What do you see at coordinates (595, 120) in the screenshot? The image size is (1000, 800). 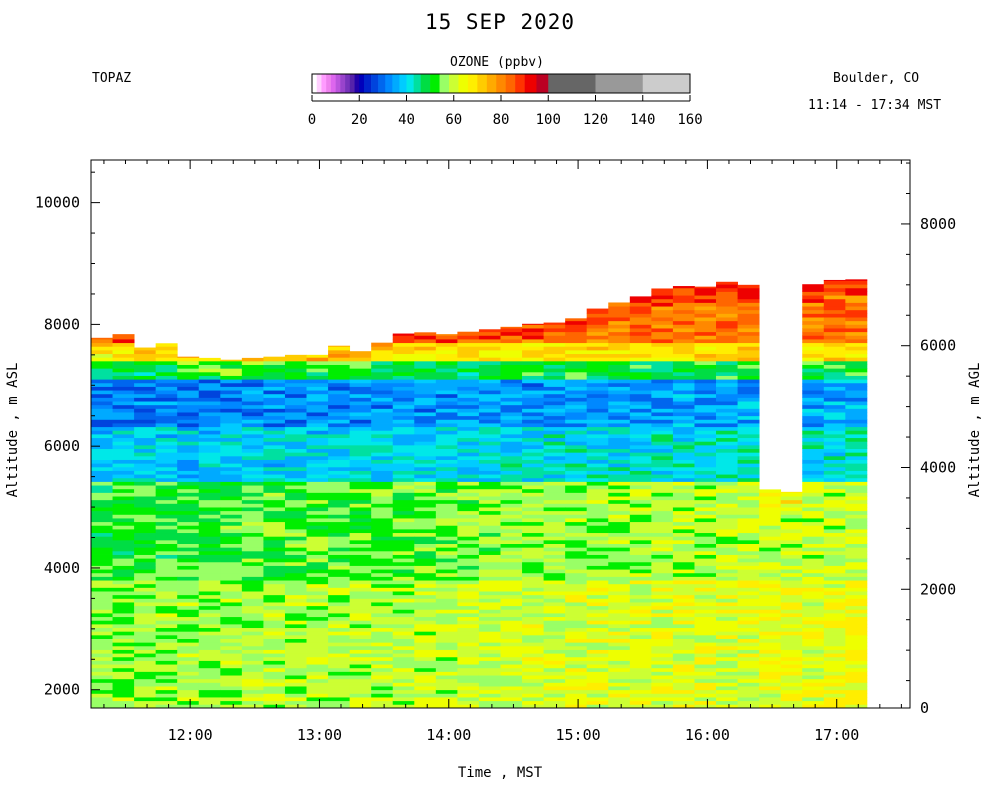 I see `colorbar-tick-label: 120` at bounding box center [595, 120].